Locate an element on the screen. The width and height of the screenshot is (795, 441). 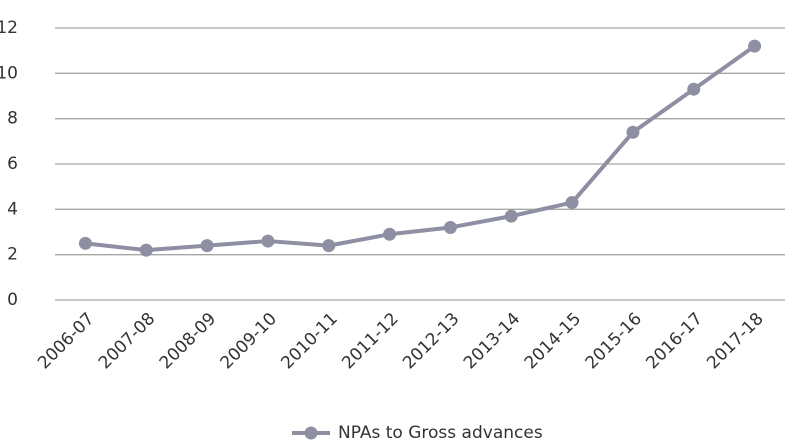
y-tick-label: 8 is located at coordinates (12, 119).